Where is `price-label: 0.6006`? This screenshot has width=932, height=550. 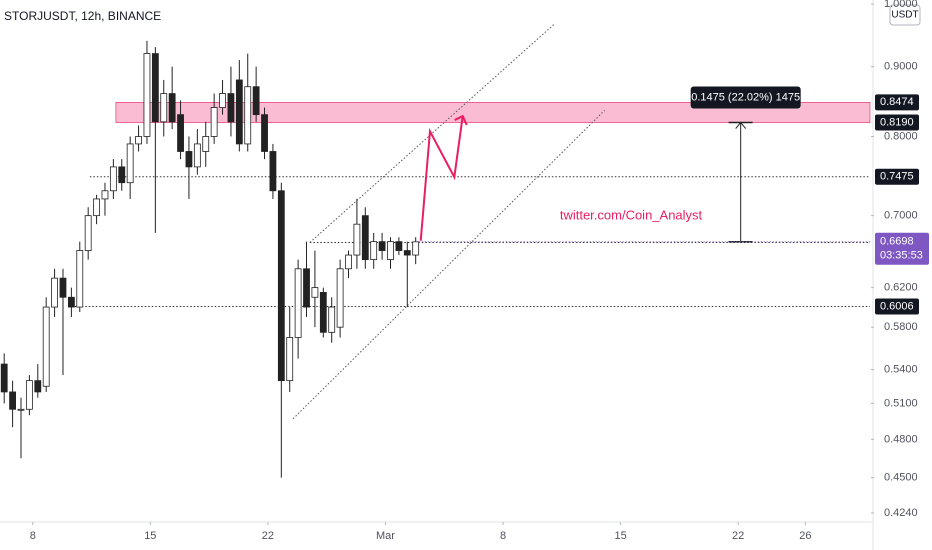
price-label: 0.6006 is located at coordinates (897, 306).